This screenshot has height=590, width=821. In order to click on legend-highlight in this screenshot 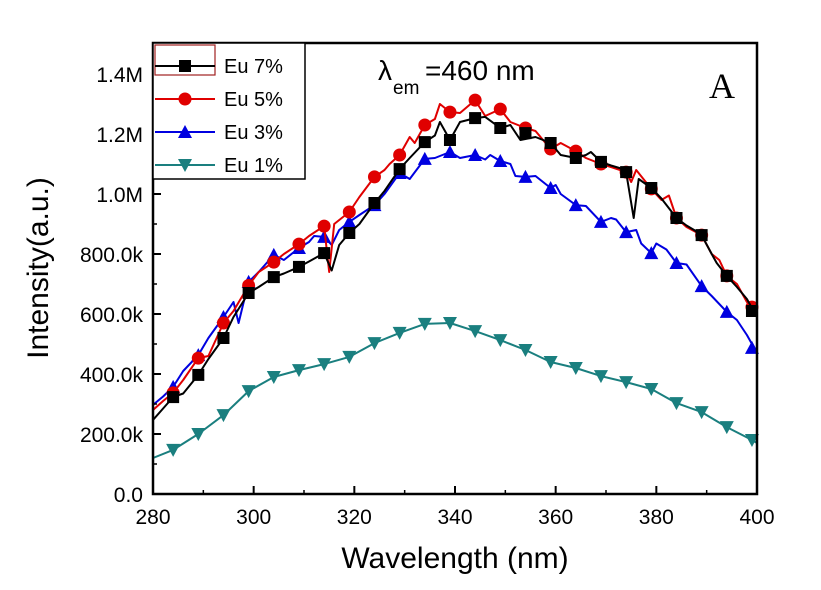, I will do `click(185, 60)`.